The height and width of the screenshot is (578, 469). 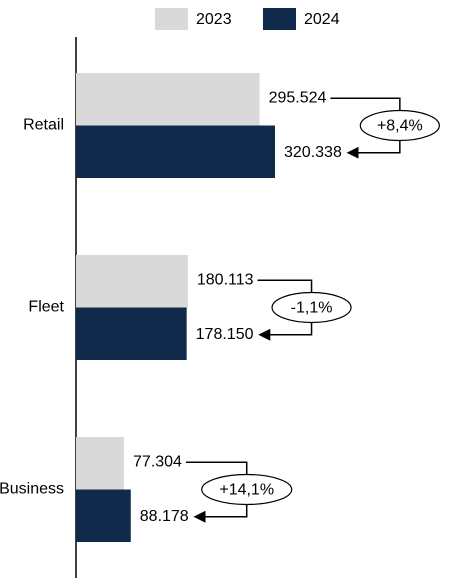 I want to click on value-label: 77.304, so click(x=157, y=461).